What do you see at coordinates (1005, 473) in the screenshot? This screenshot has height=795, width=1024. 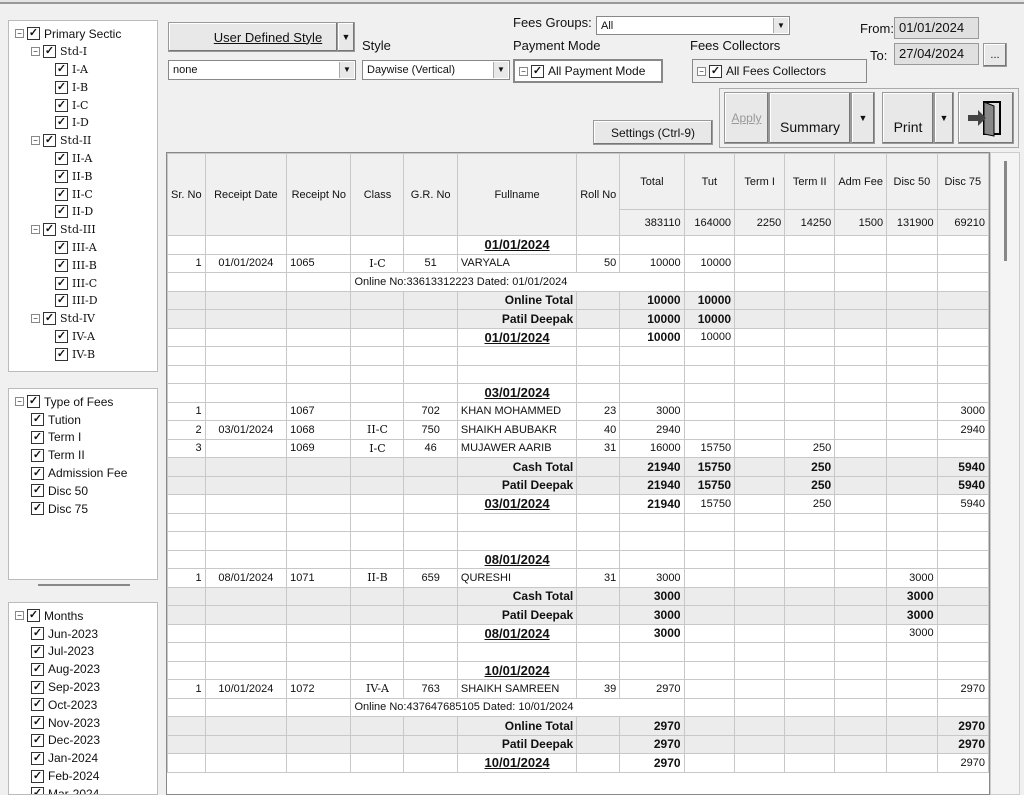 I see `vertical-scrollbar` at bounding box center [1005, 473].